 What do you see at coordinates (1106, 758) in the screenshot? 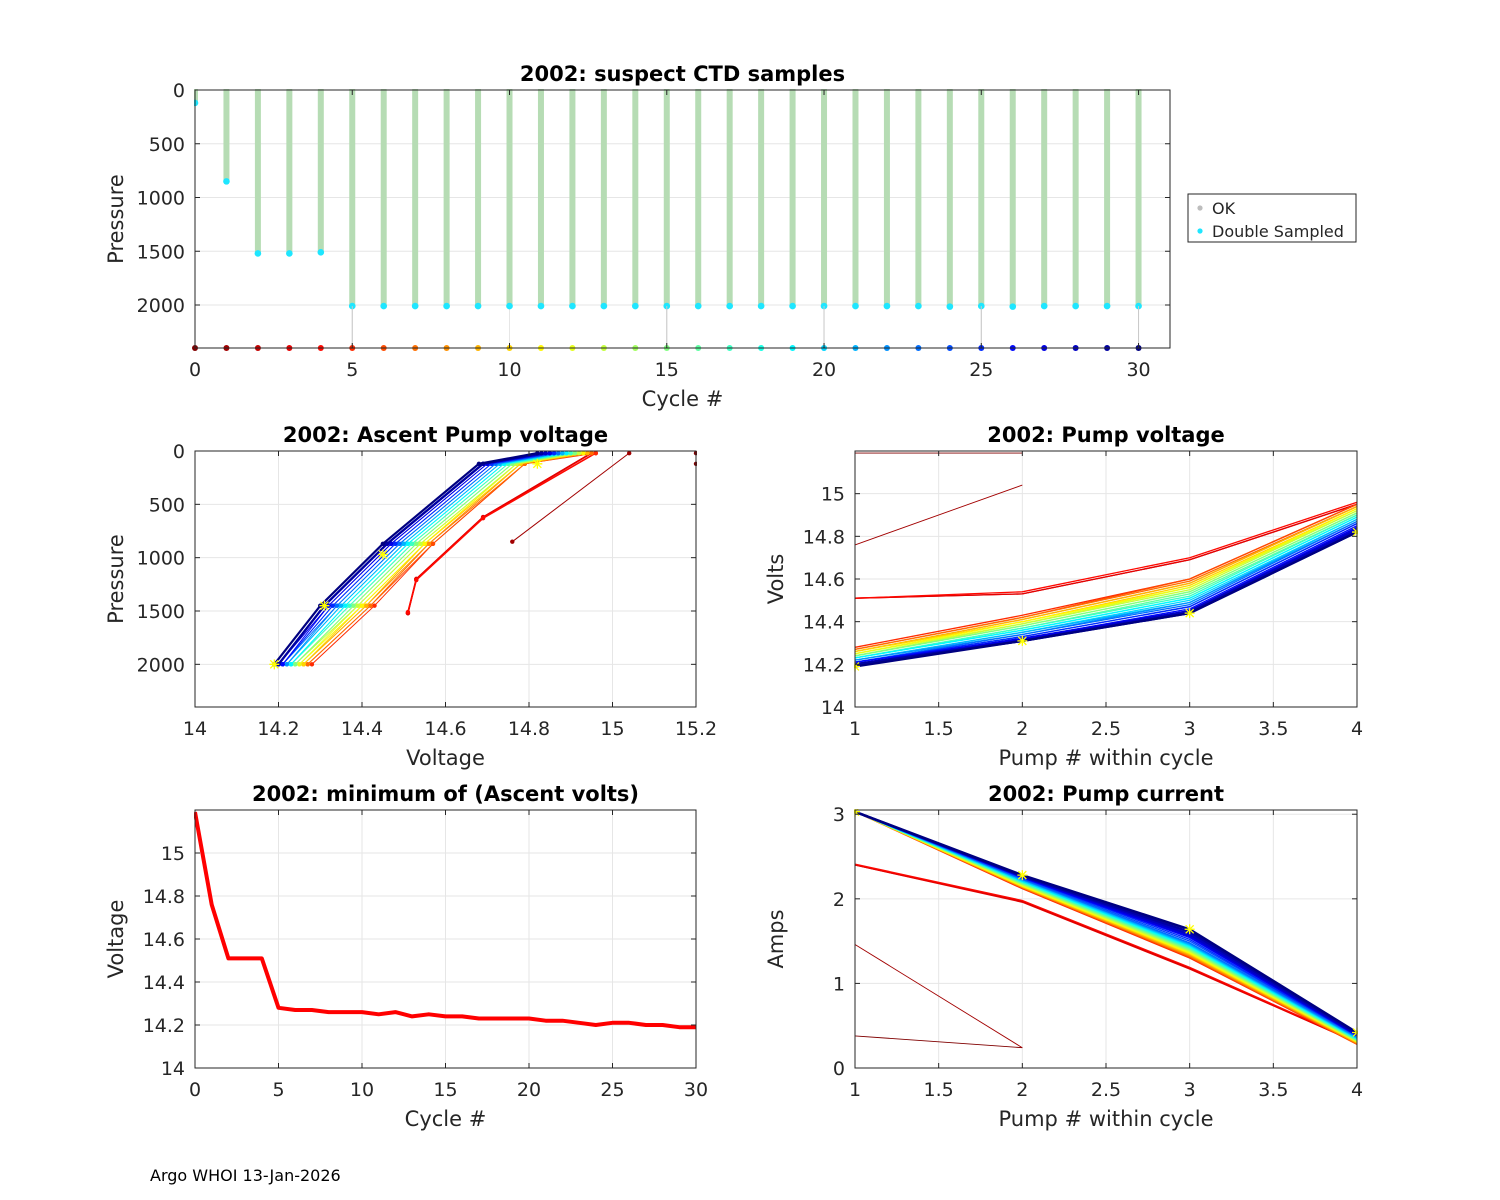
I see `x-axis-label: Pump # within cycle` at bounding box center [1106, 758].